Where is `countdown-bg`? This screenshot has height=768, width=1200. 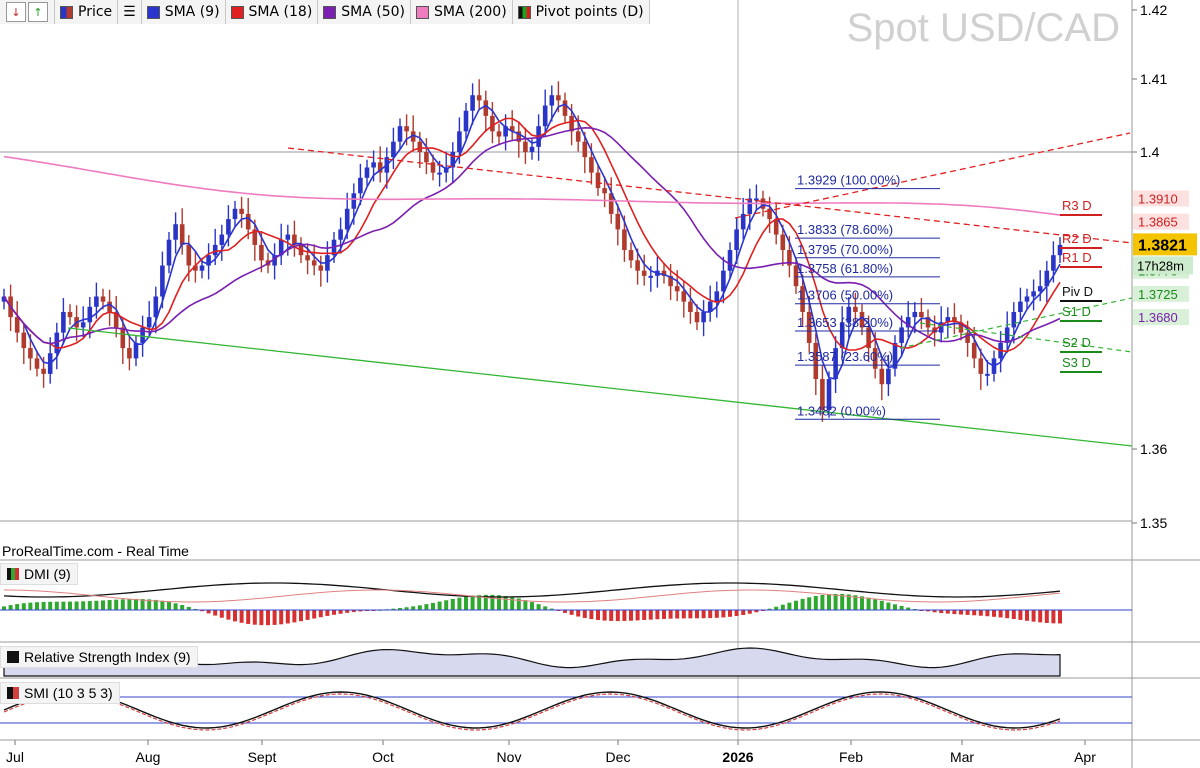 countdown-bg is located at coordinates (1163, 265).